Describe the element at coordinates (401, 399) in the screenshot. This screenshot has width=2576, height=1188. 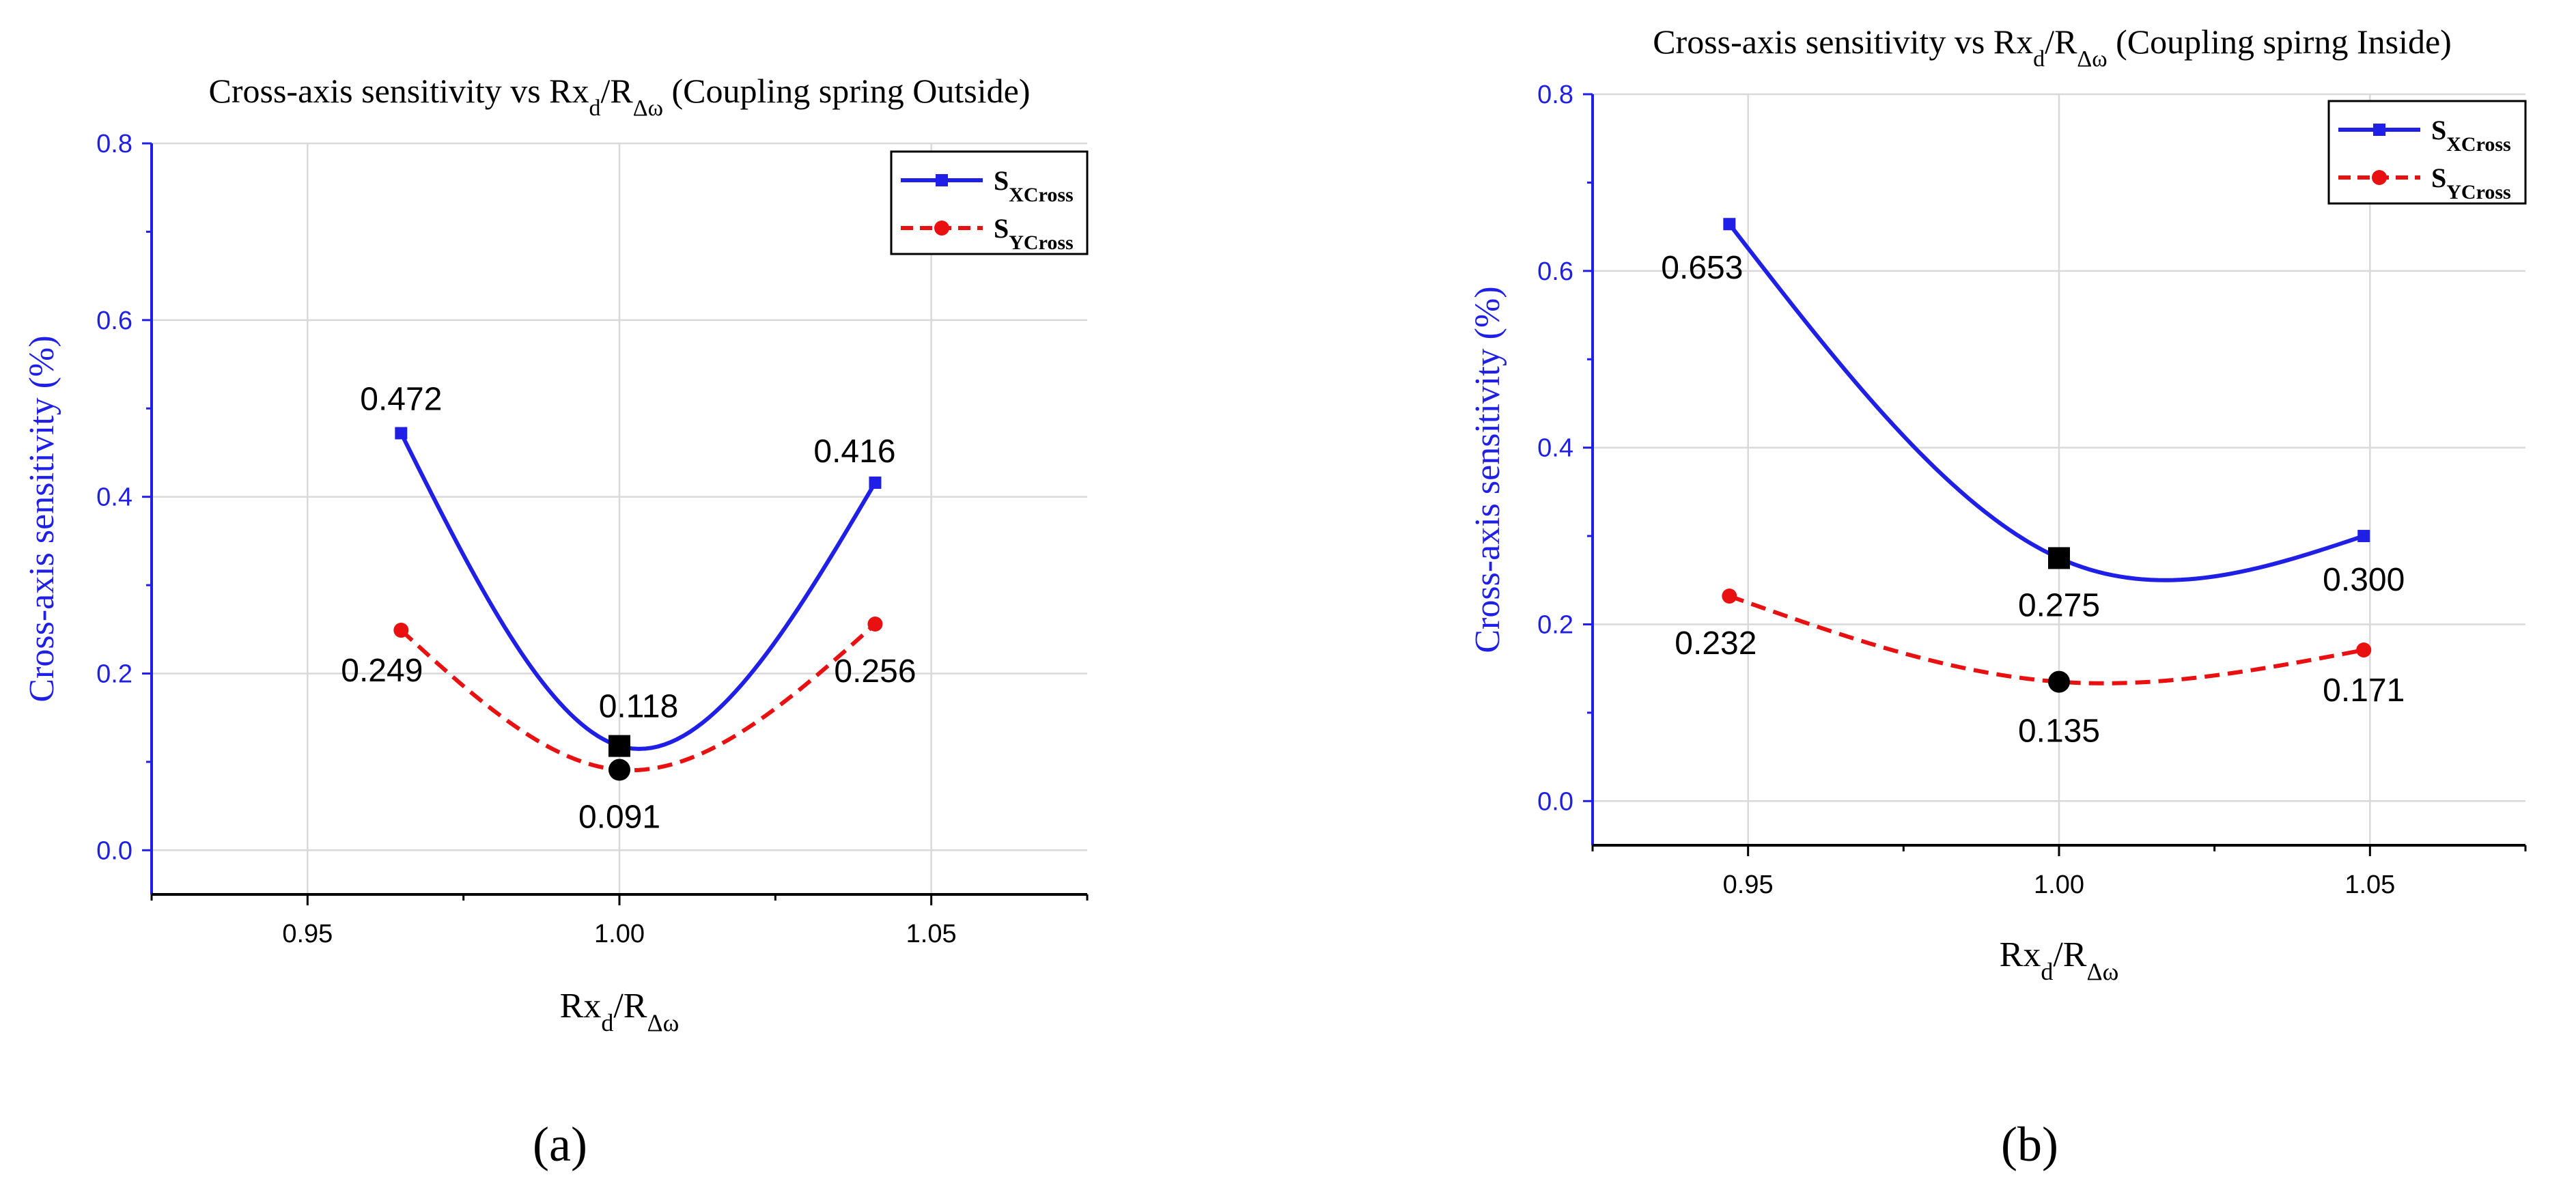
I see `data-label: 0.472` at that location.